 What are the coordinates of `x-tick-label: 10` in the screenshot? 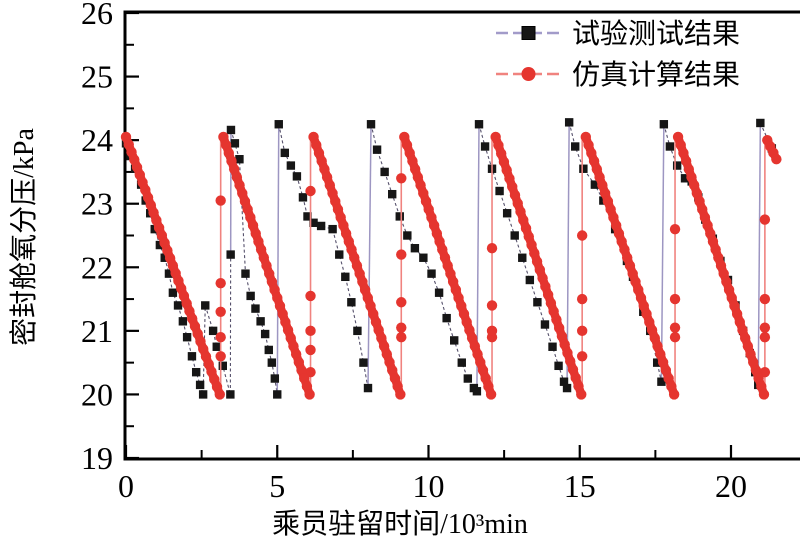 It's located at (429, 486).